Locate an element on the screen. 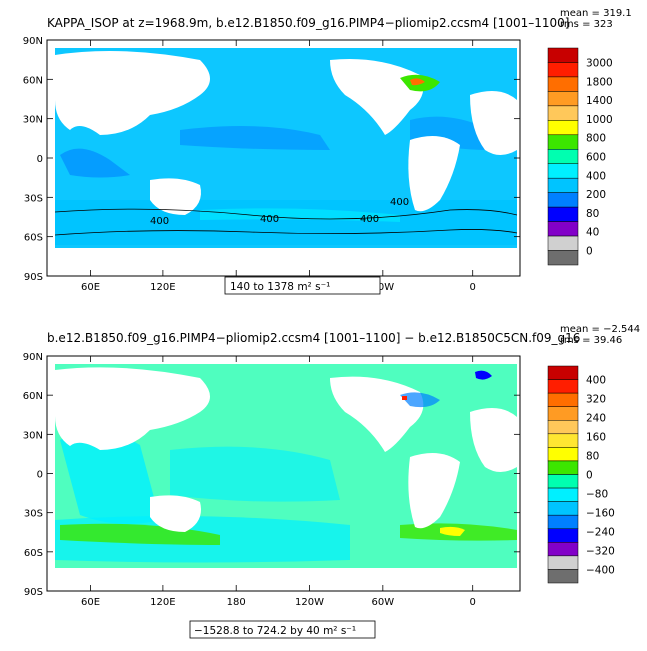 The width and height of the screenshot is (647, 651). panel2-colorbar-label: 320 is located at coordinates (596, 400).